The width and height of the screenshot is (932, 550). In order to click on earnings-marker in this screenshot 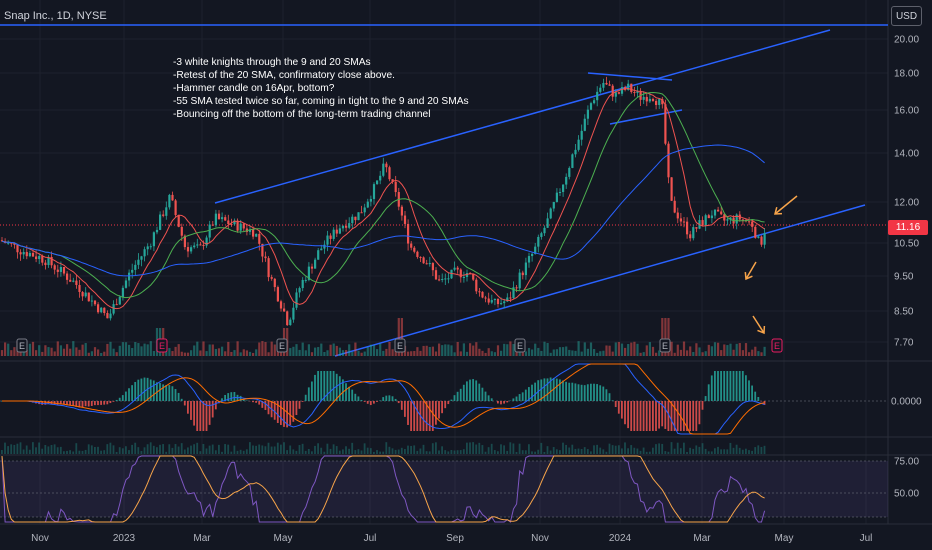, I will do `click(777, 345)`.